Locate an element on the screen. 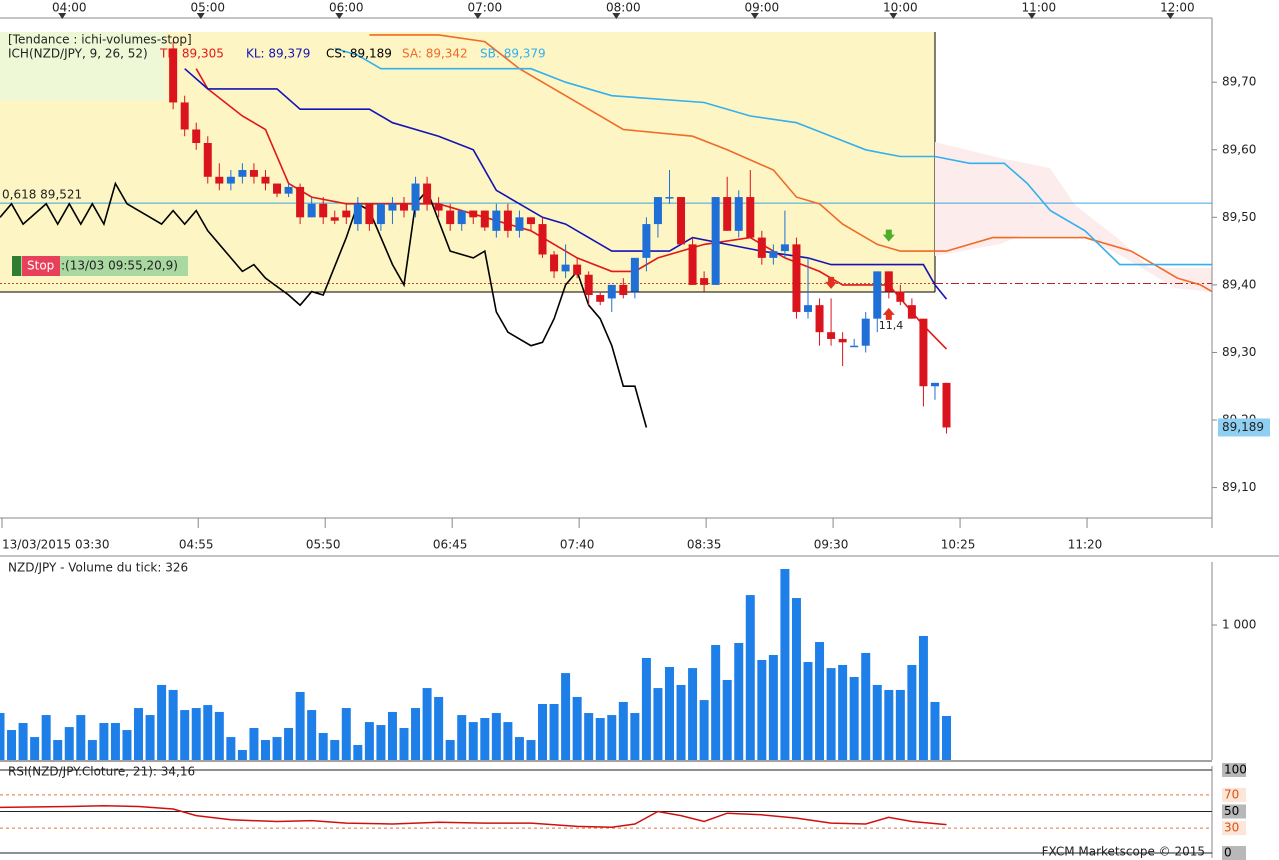  signal-label: 11,4 is located at coordinates (891, 325).